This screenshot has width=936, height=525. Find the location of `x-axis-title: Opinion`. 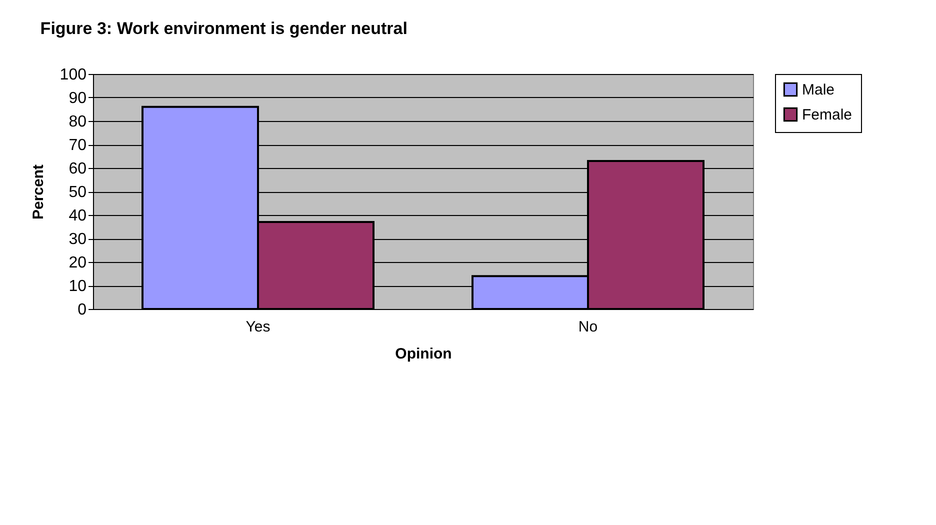

x-axis-title: Opinion is located at coordinates (423, 354).